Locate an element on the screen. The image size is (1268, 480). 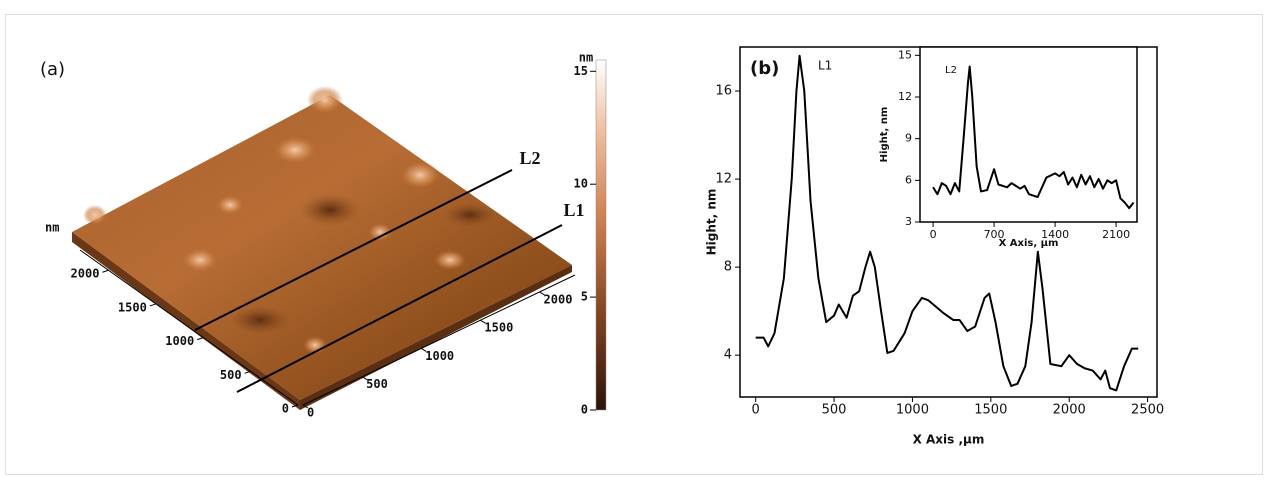
x-tick-label: 2500 is located at coordinates (1147, 410).